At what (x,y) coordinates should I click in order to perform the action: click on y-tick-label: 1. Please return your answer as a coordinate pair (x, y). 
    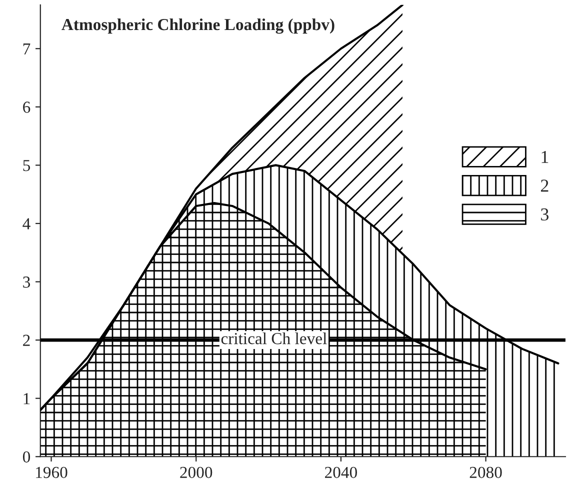
    Looking at the image, I should click on (27, 398).